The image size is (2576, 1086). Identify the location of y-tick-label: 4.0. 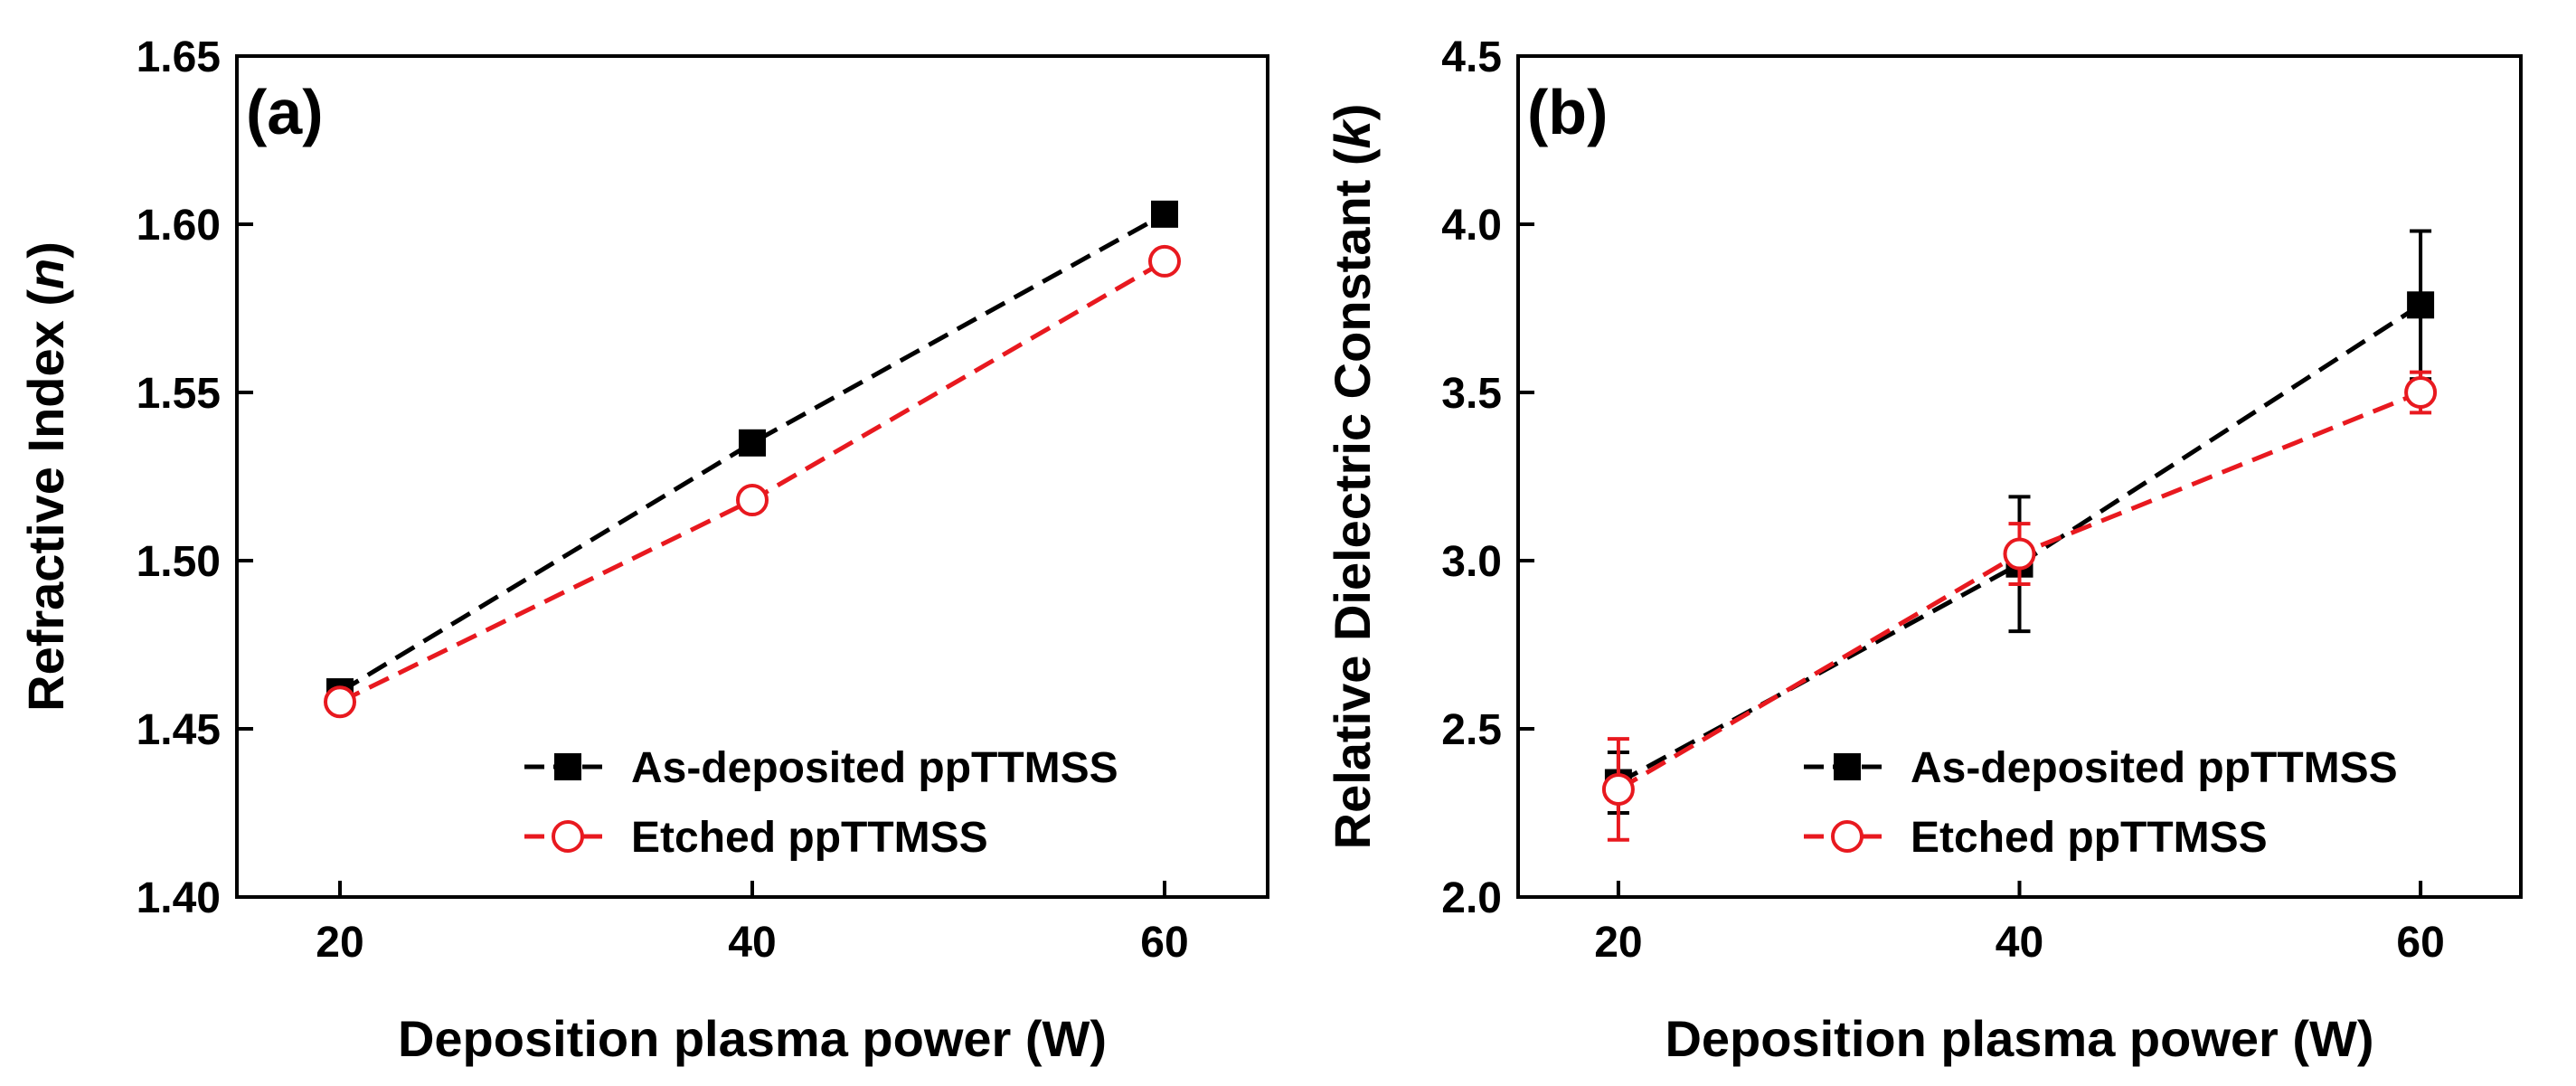
(1471, 226).